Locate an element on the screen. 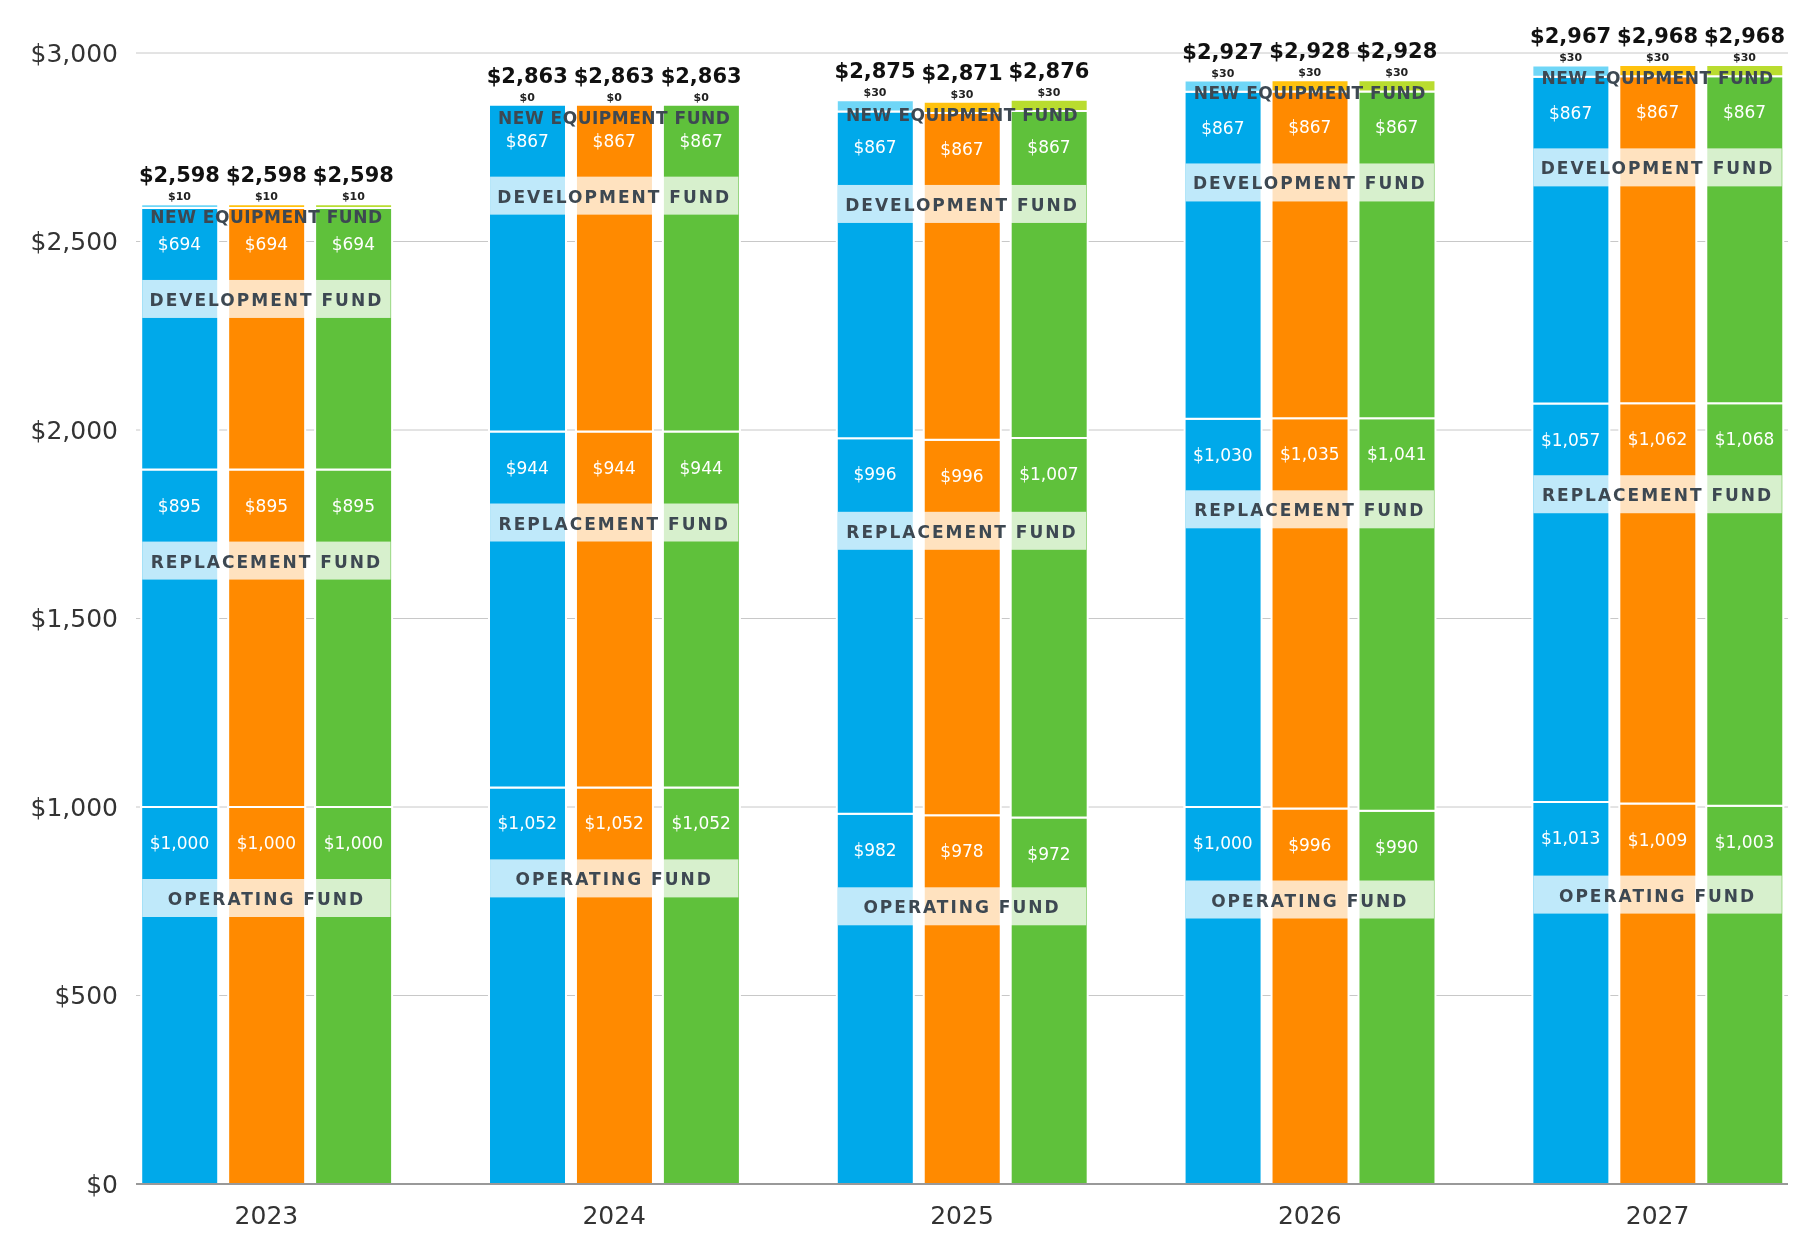 This screenshot has height=1243, width=1806. x-tick-label: 2025 is located at coordinates (962, 1215).